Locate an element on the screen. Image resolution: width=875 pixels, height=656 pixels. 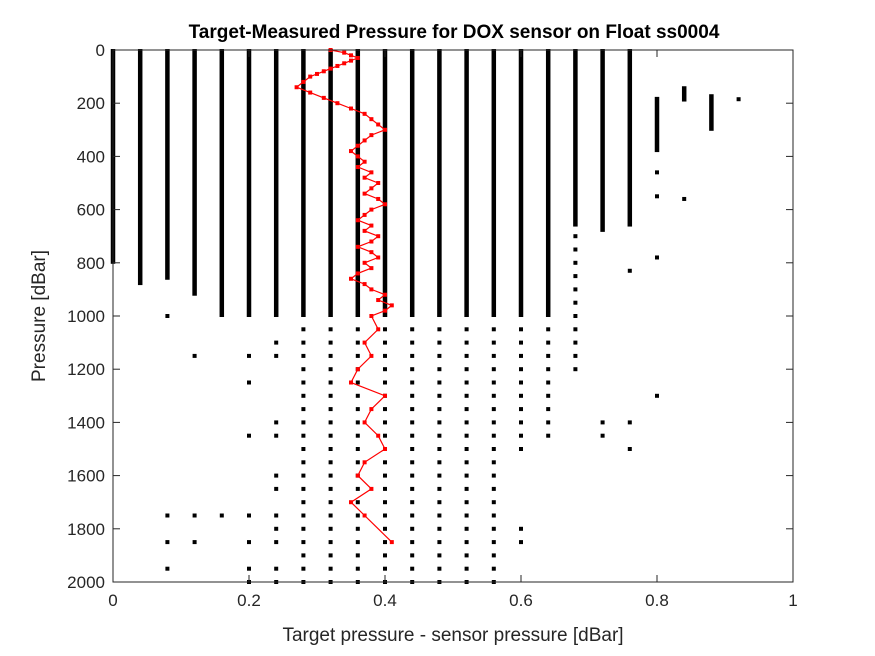
x-tick-label: 0 is located at coordinates (112, 600).